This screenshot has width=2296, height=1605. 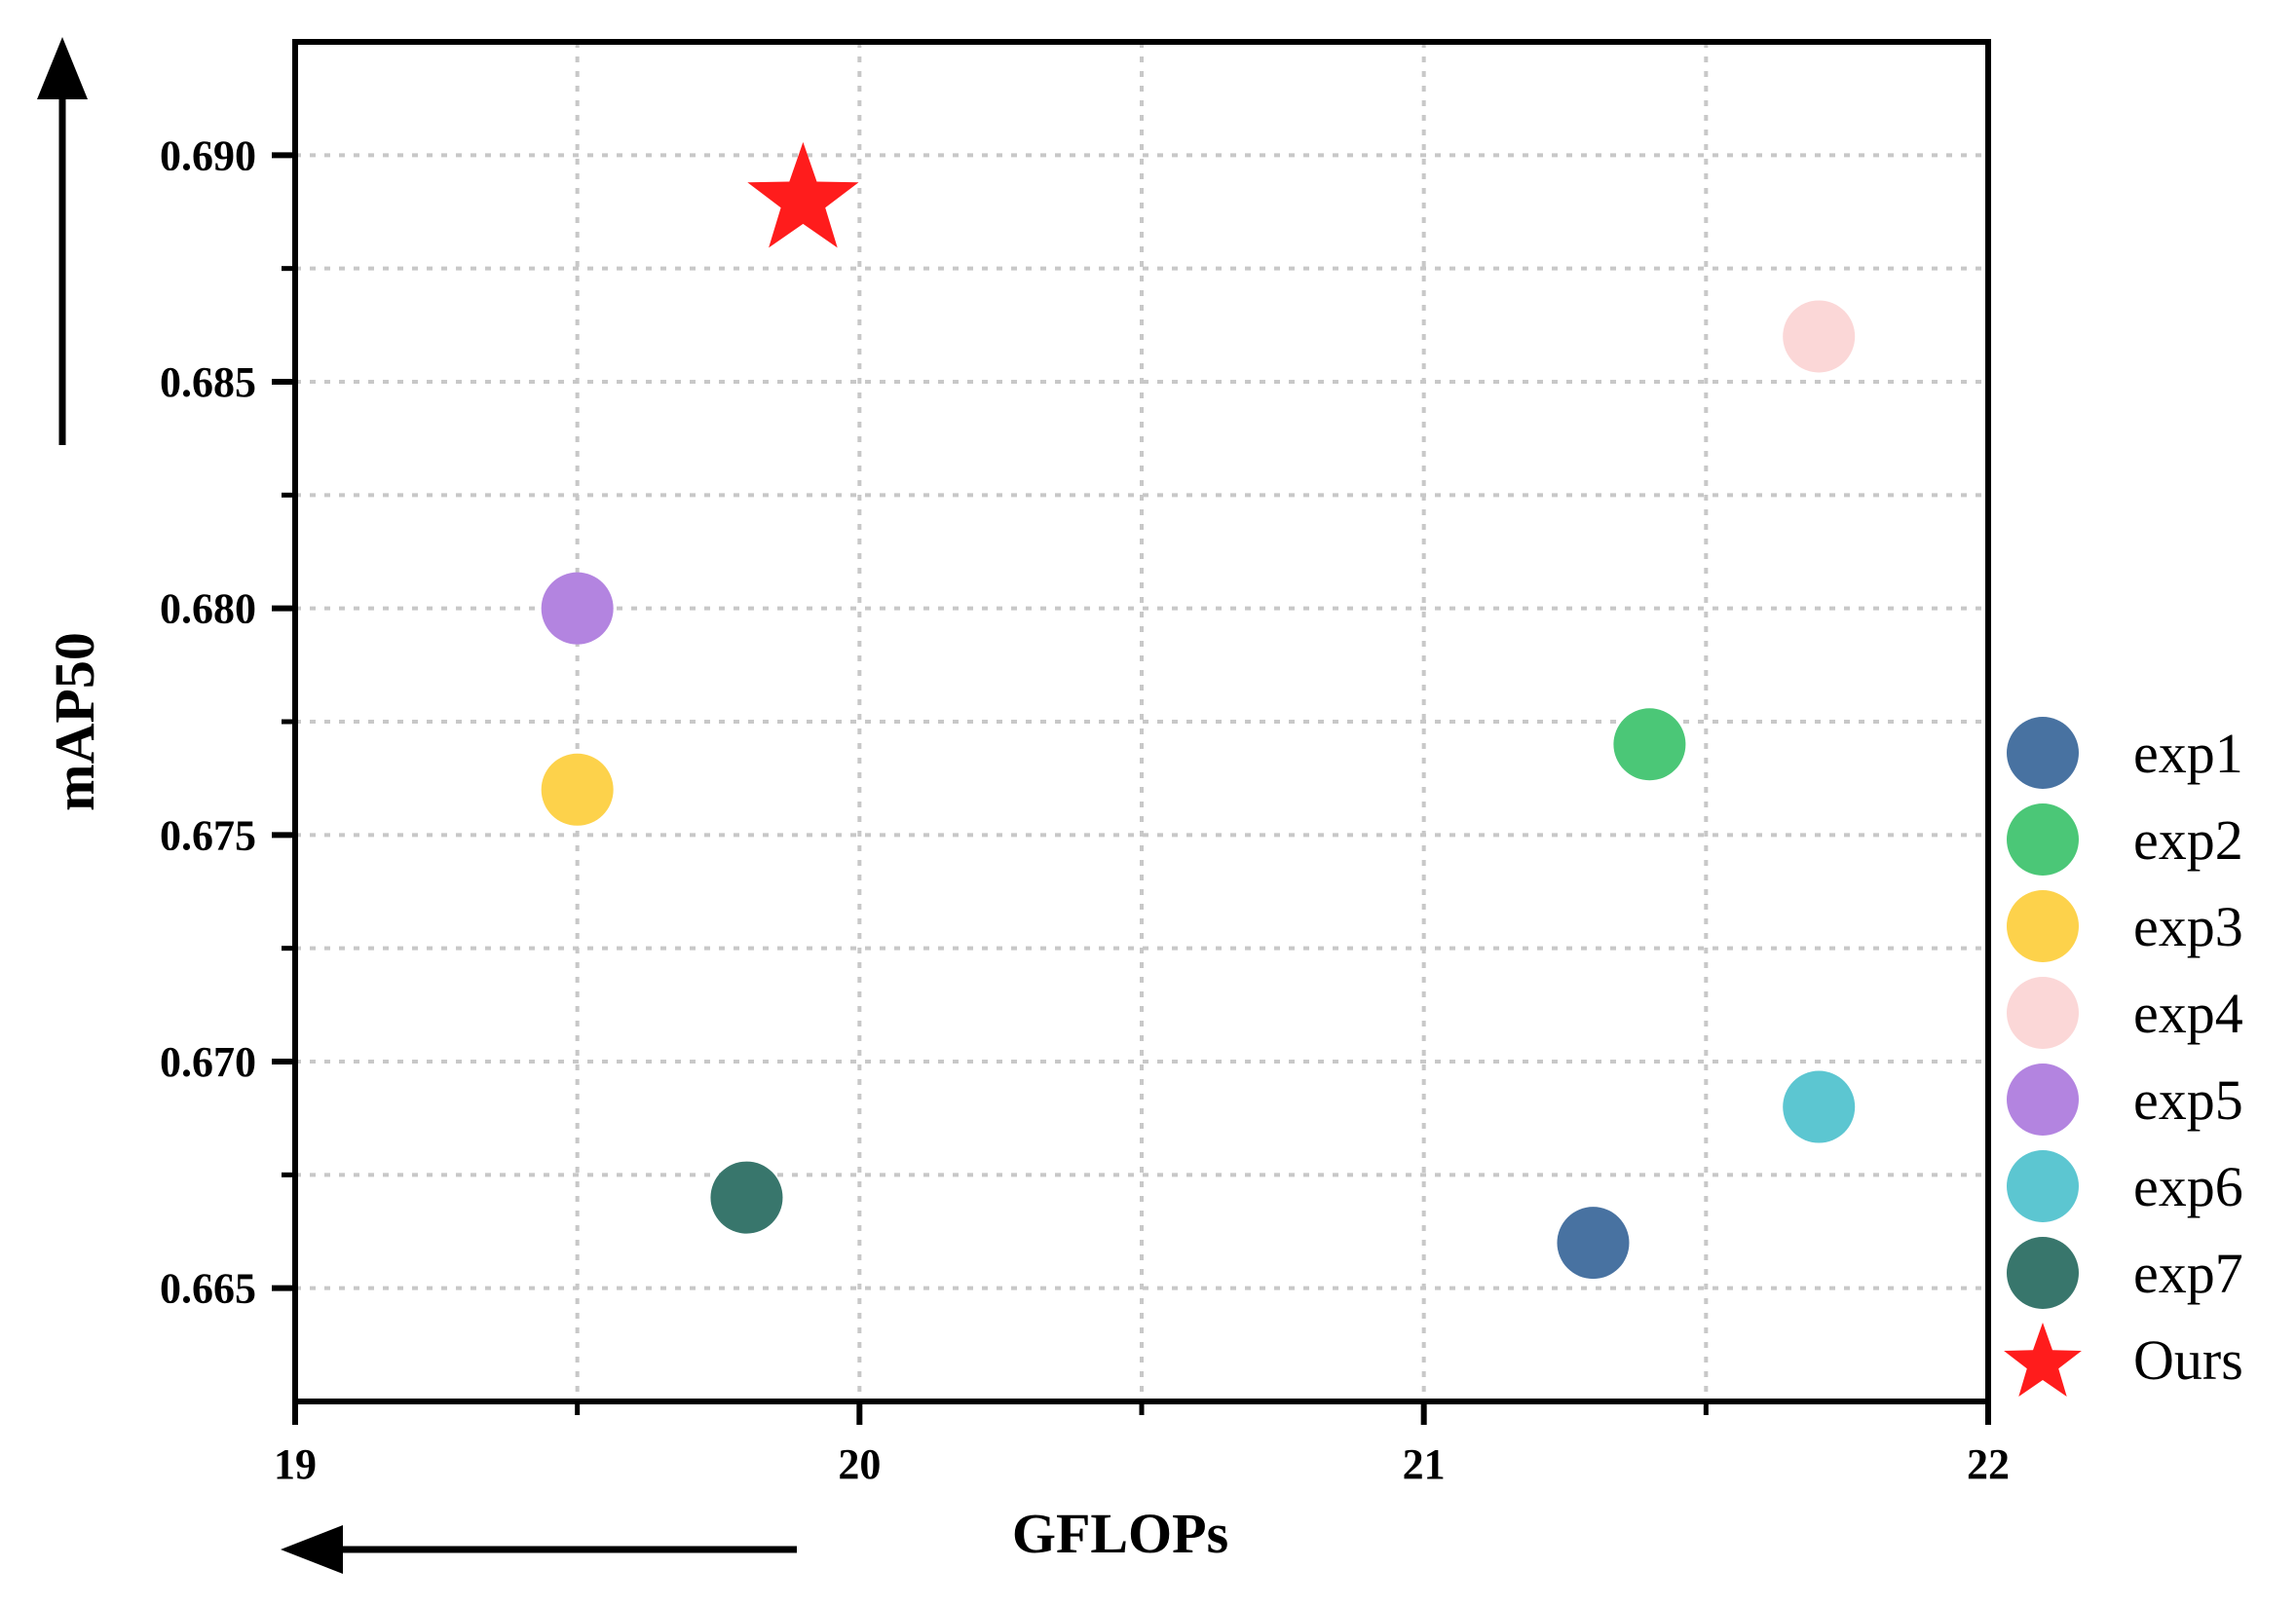 I want to click on point-exp4, so click(x=1819, y=336).